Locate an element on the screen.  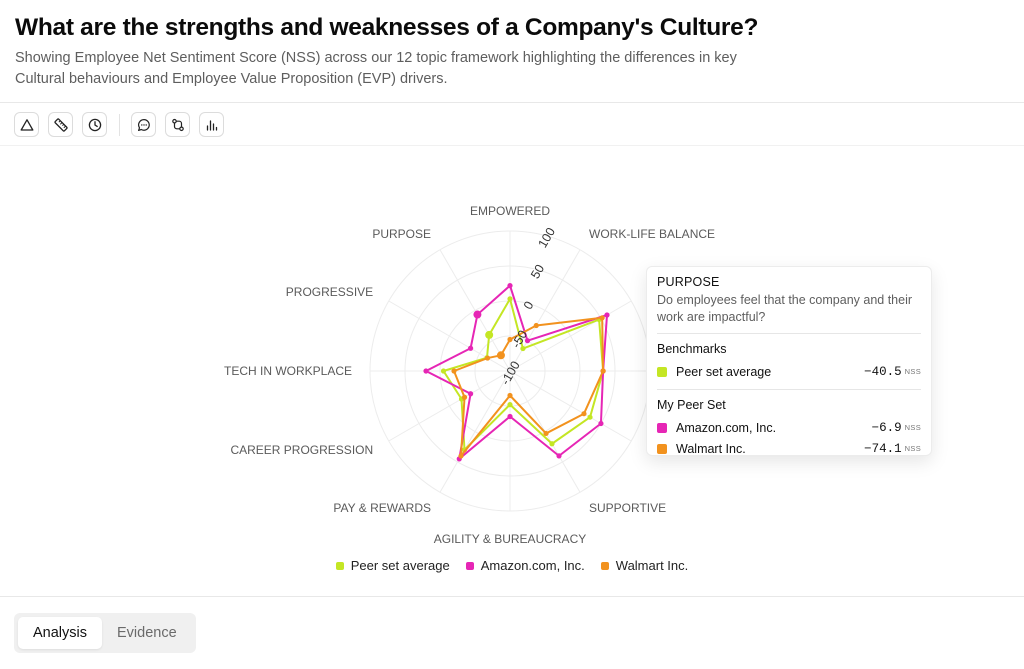
radial-tick-label: 100 is located at coordinates (546, 237).